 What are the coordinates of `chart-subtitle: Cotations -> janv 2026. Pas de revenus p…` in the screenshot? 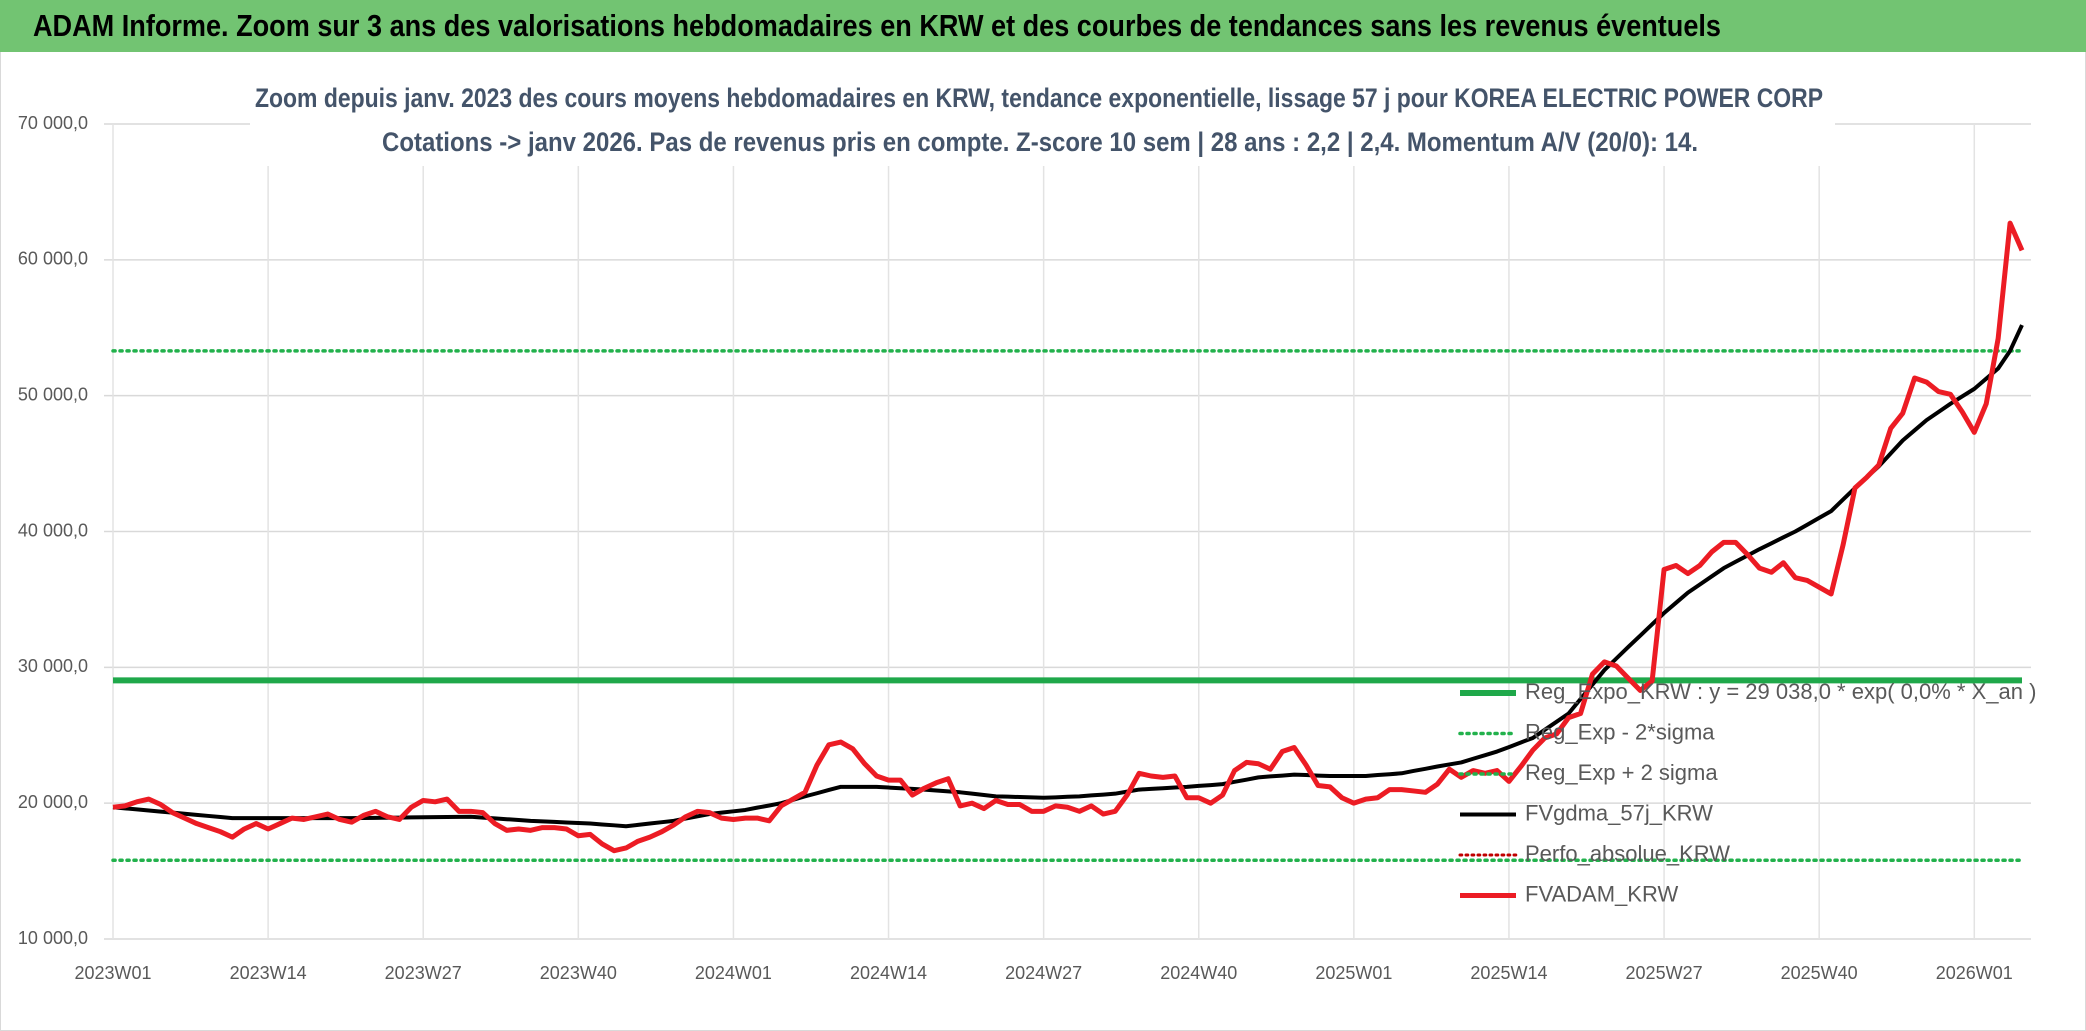 It's located at (1040, 142).